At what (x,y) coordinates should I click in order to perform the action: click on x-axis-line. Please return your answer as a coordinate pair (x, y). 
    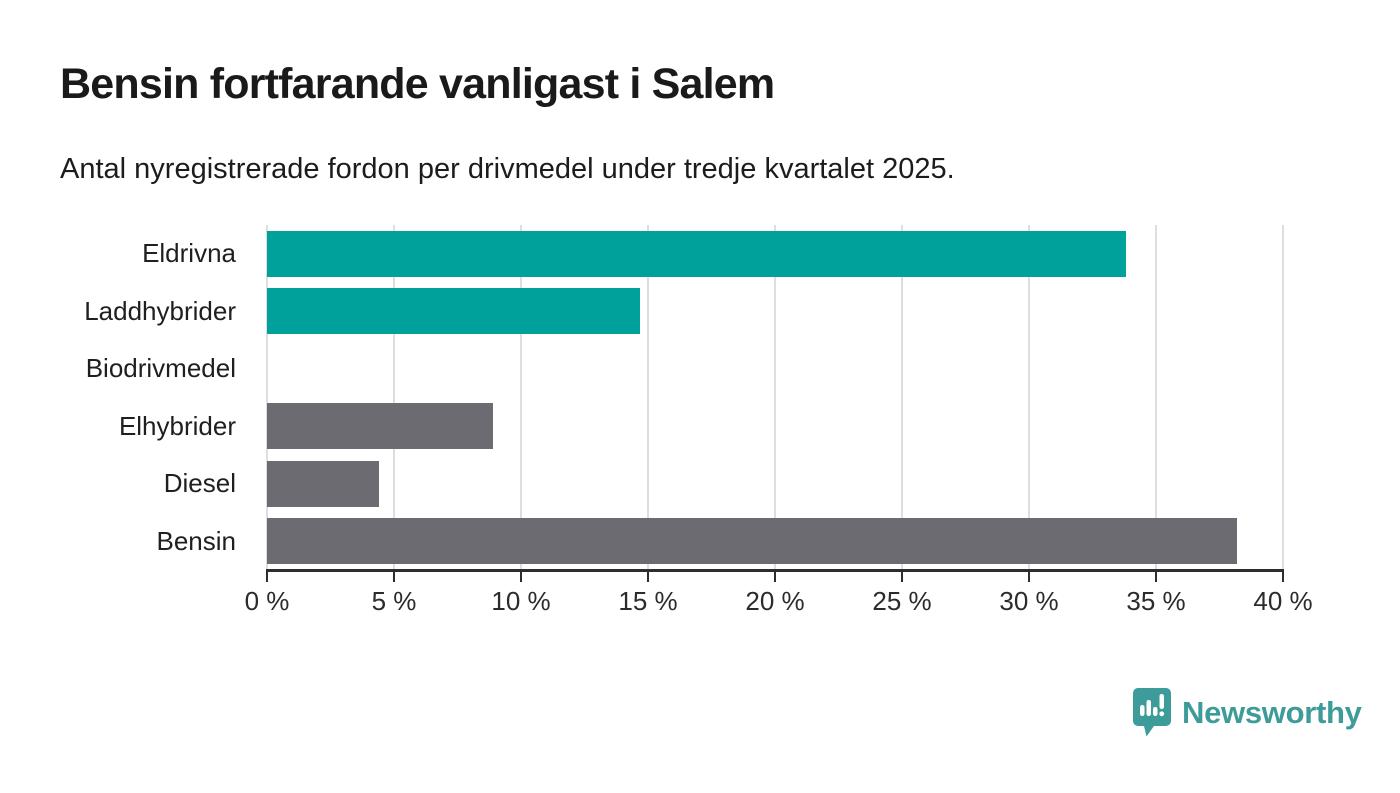
    Looking at the image, I should click on (775, 570).